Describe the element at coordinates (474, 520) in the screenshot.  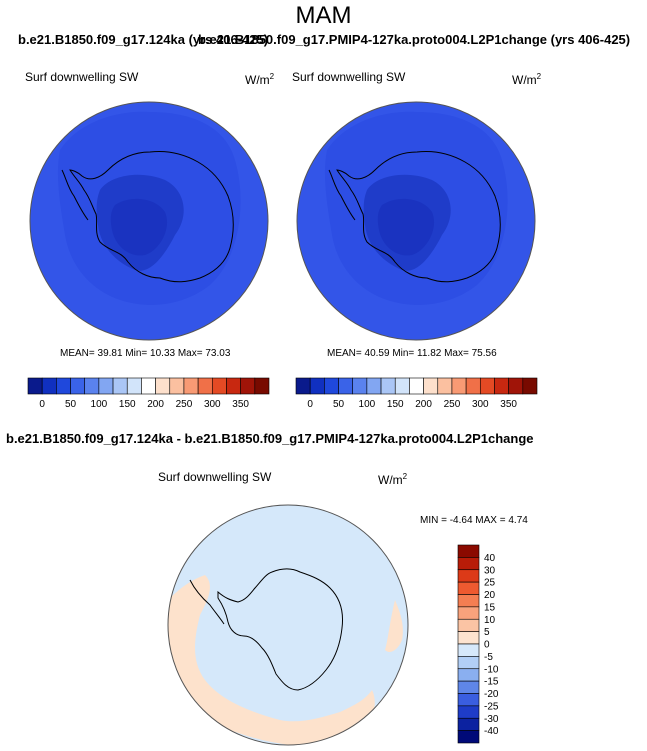
I see `map3-stats: MIN = -4.64 MAX = 4.74` at that location.